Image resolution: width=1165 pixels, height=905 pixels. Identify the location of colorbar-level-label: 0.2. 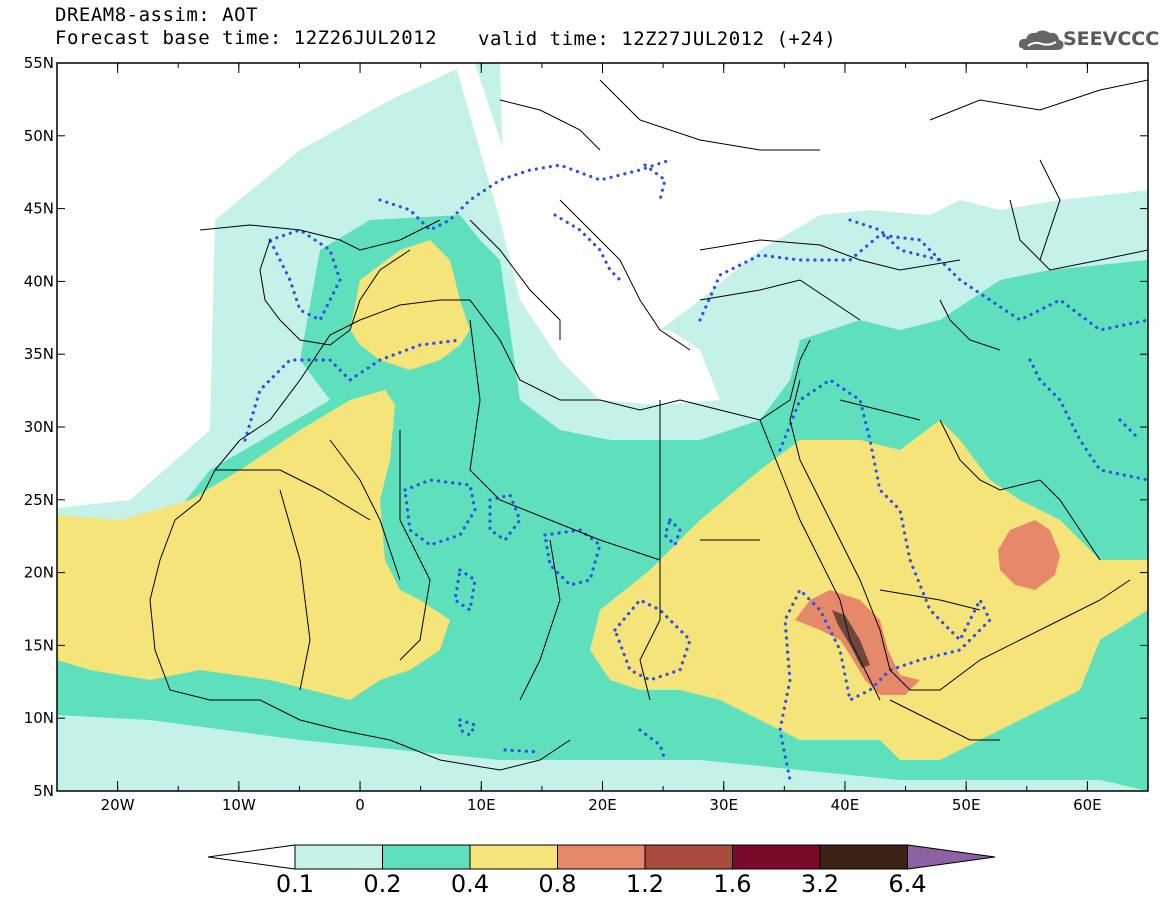
(382, 884).